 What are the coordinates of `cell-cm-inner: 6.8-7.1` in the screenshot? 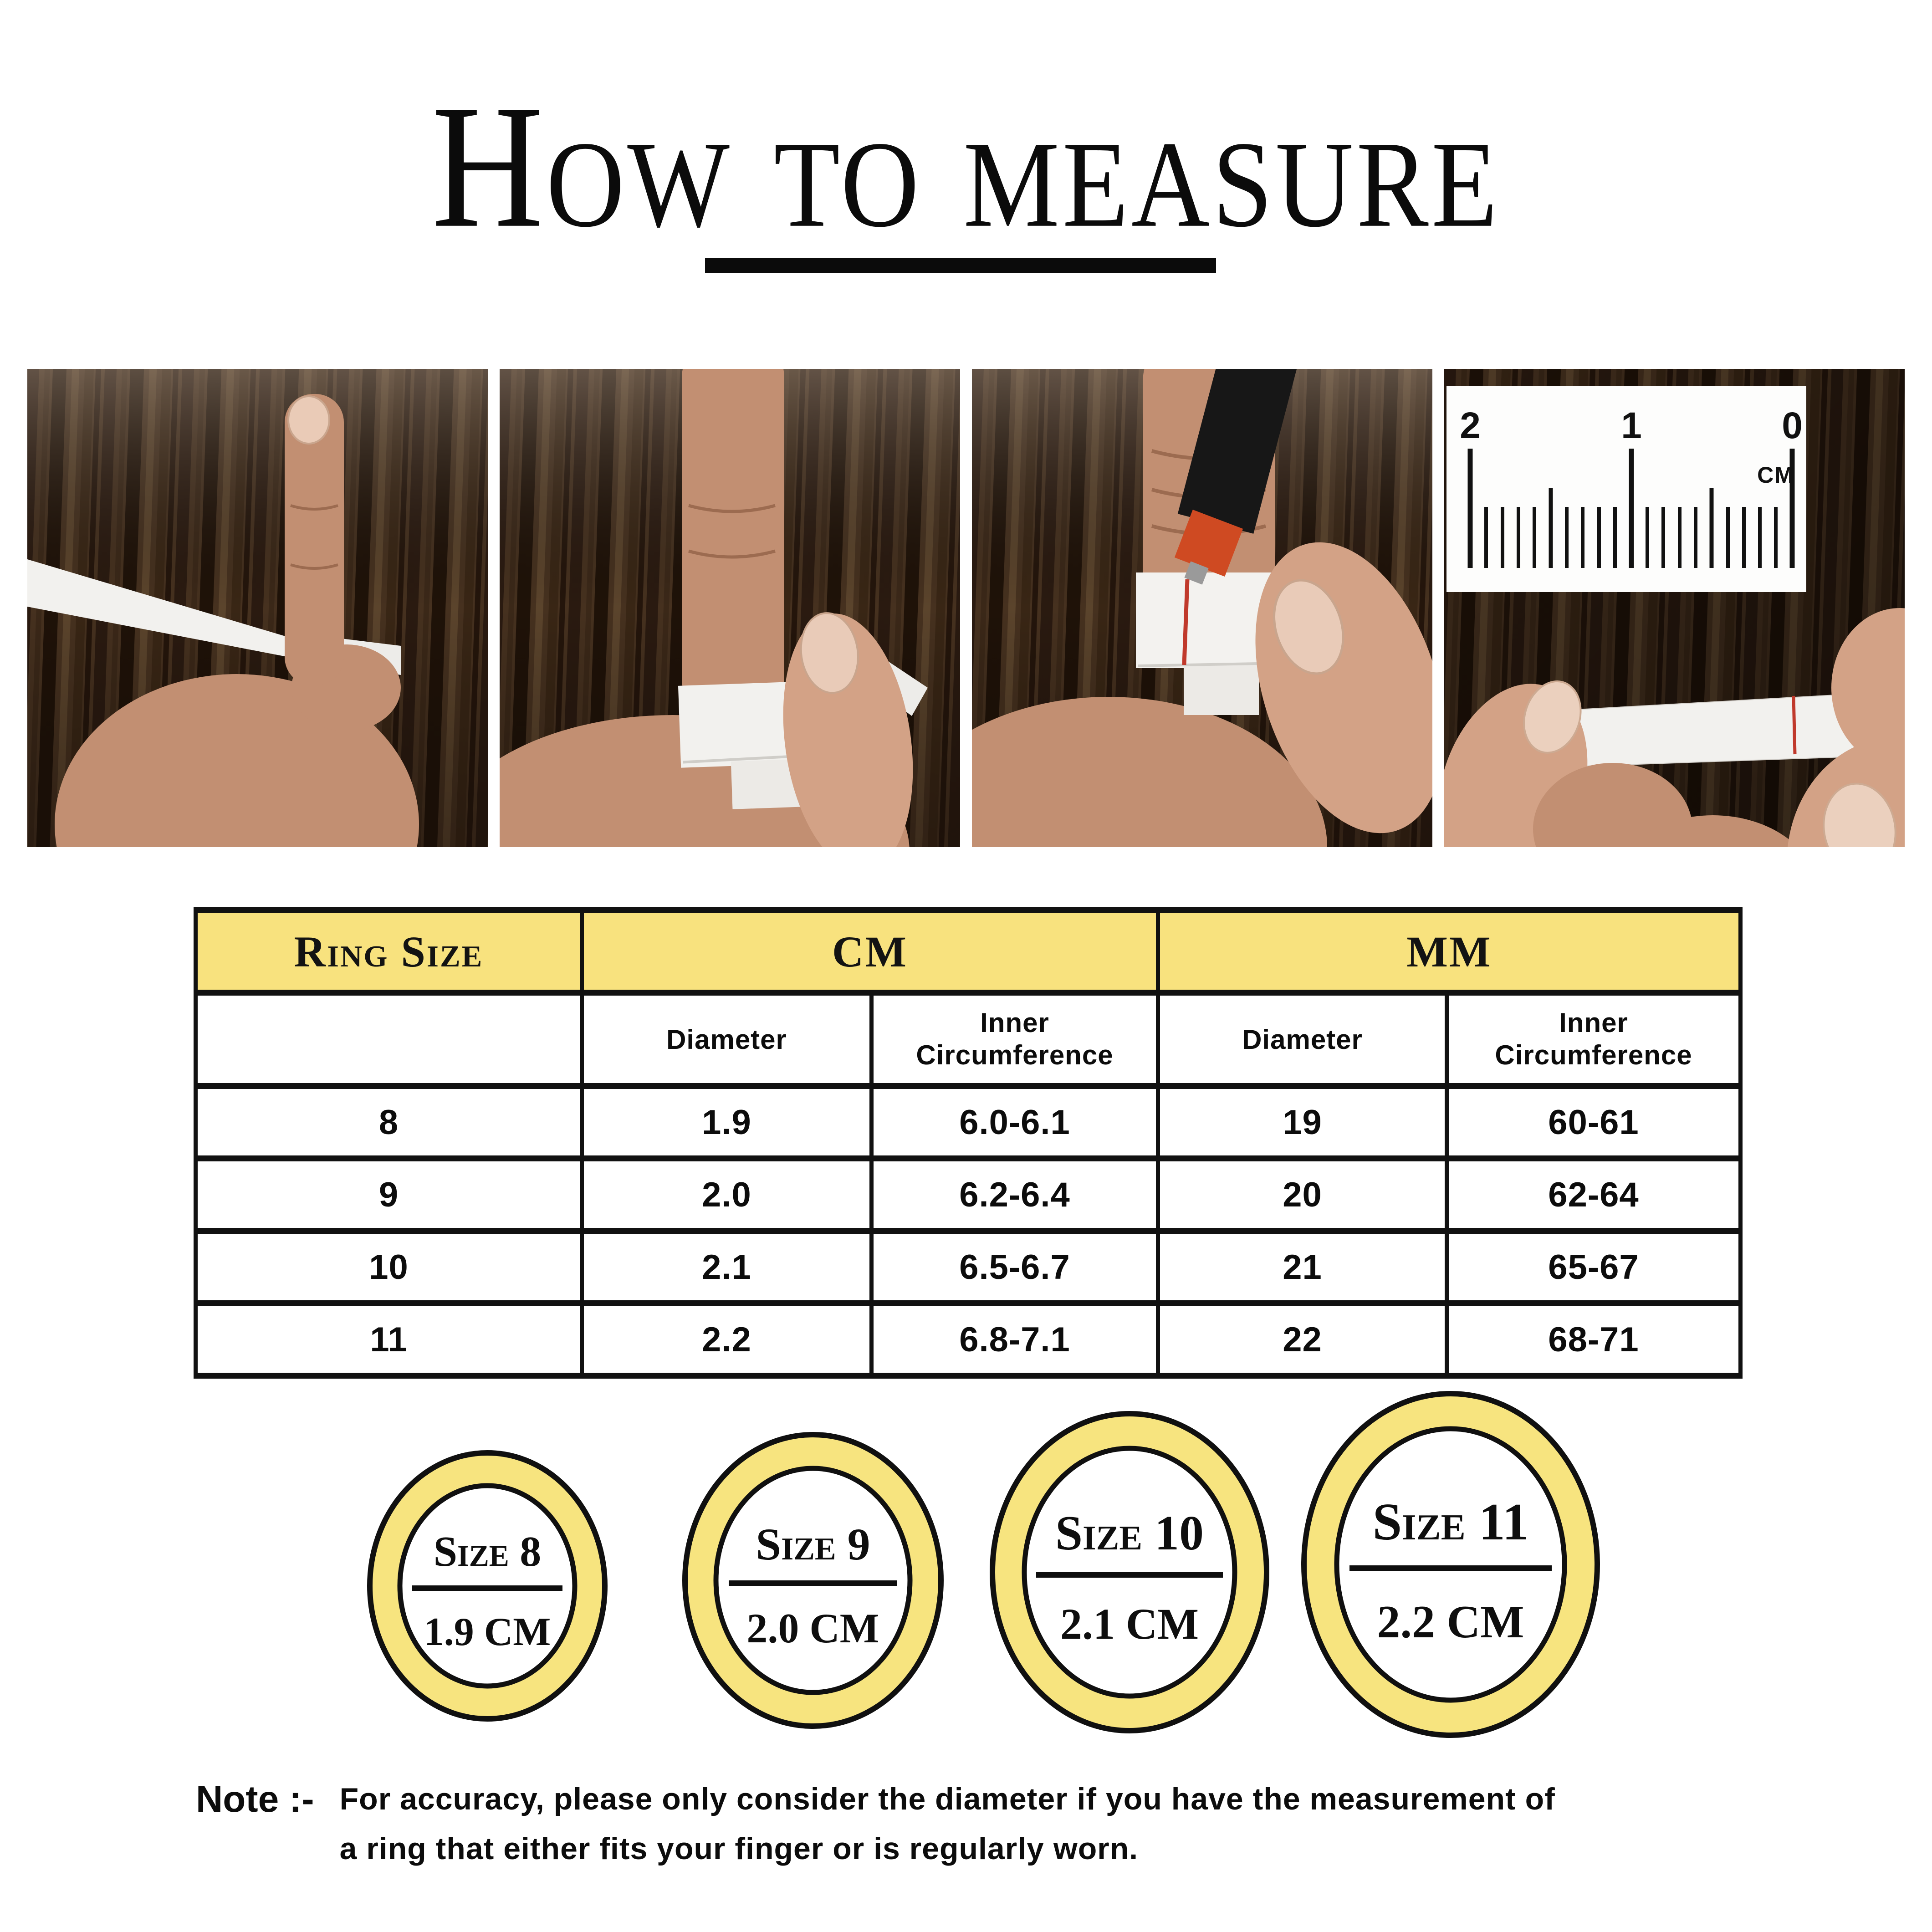 It's located at (1014, 1339).